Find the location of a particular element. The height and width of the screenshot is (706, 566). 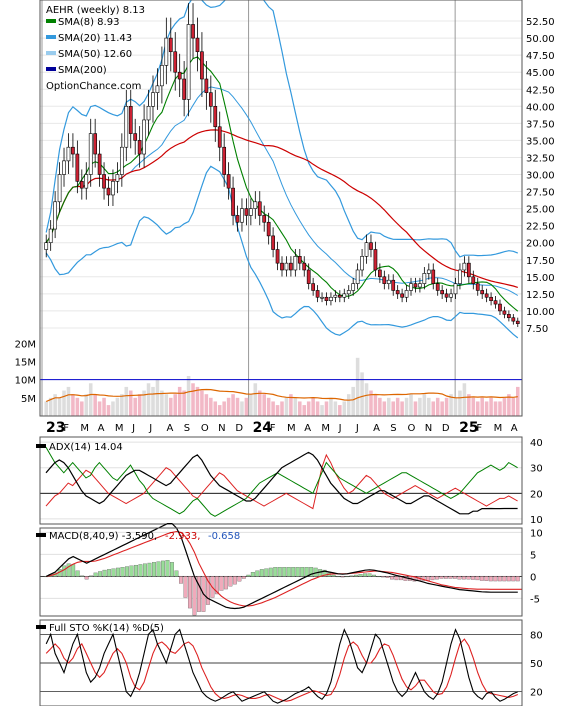

sma200-label: SMA(200) is located at coordinates (82, 70).